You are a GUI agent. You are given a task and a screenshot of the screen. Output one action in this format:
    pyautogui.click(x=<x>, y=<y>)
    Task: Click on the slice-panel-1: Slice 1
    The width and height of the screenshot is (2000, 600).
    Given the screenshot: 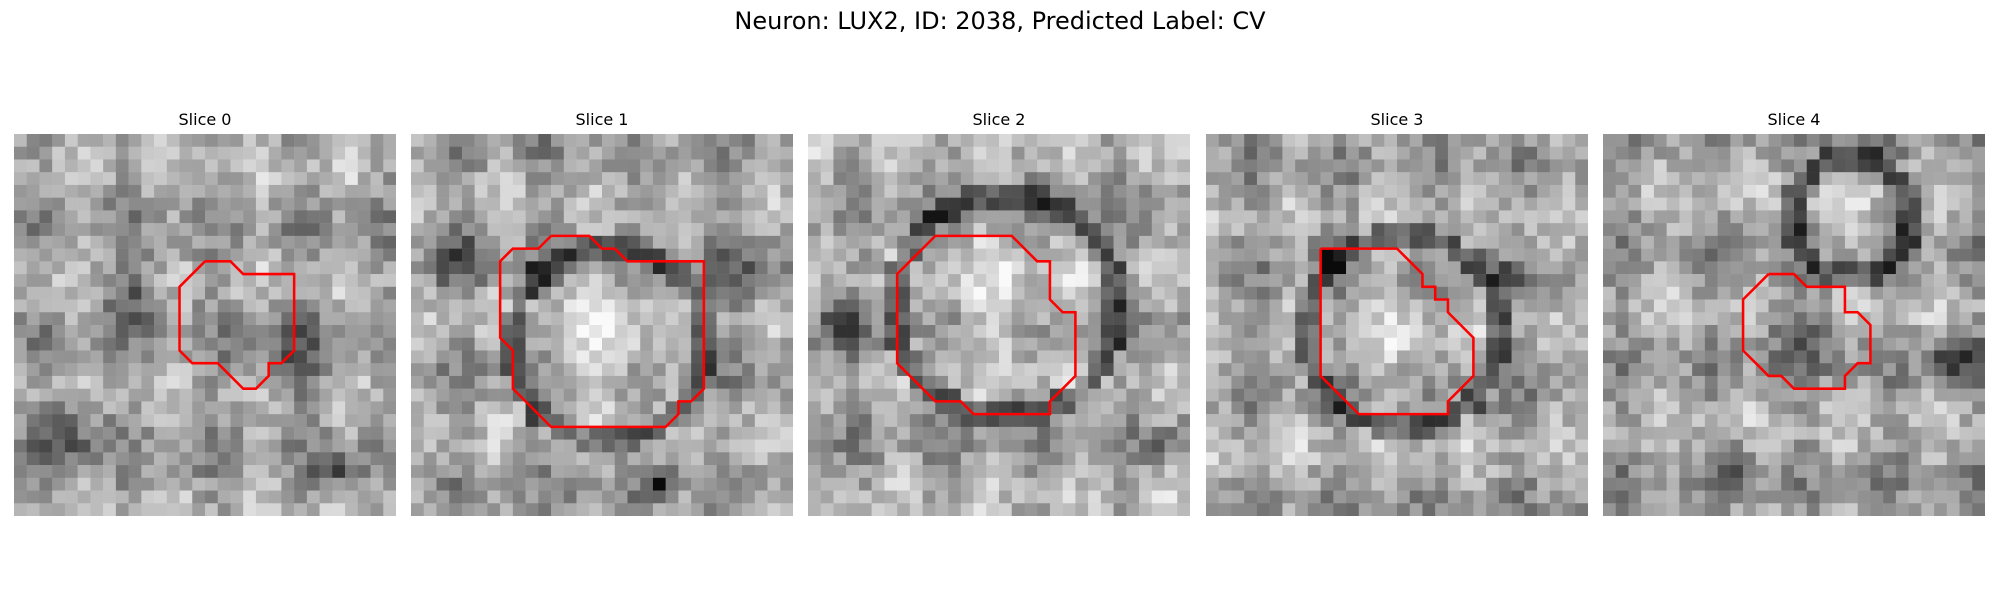 What is the action you would take?
    pyautogui.click(x=602, y=312)
    